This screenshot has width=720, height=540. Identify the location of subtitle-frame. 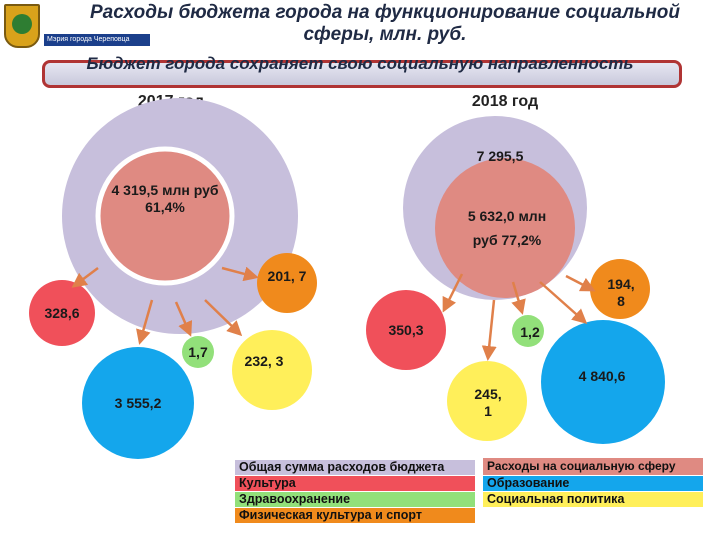
(362, 74).